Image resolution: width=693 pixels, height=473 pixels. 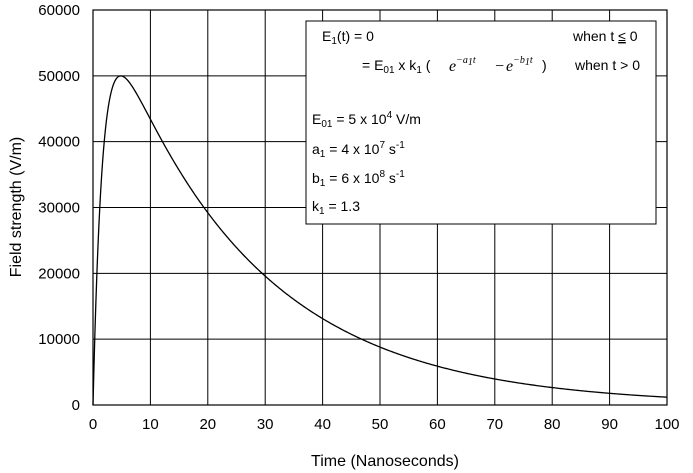 What do you see at coordinates (150, 424) in the screenshot?
I see `x-tick-label: 10` at bounding box center [150, 424].